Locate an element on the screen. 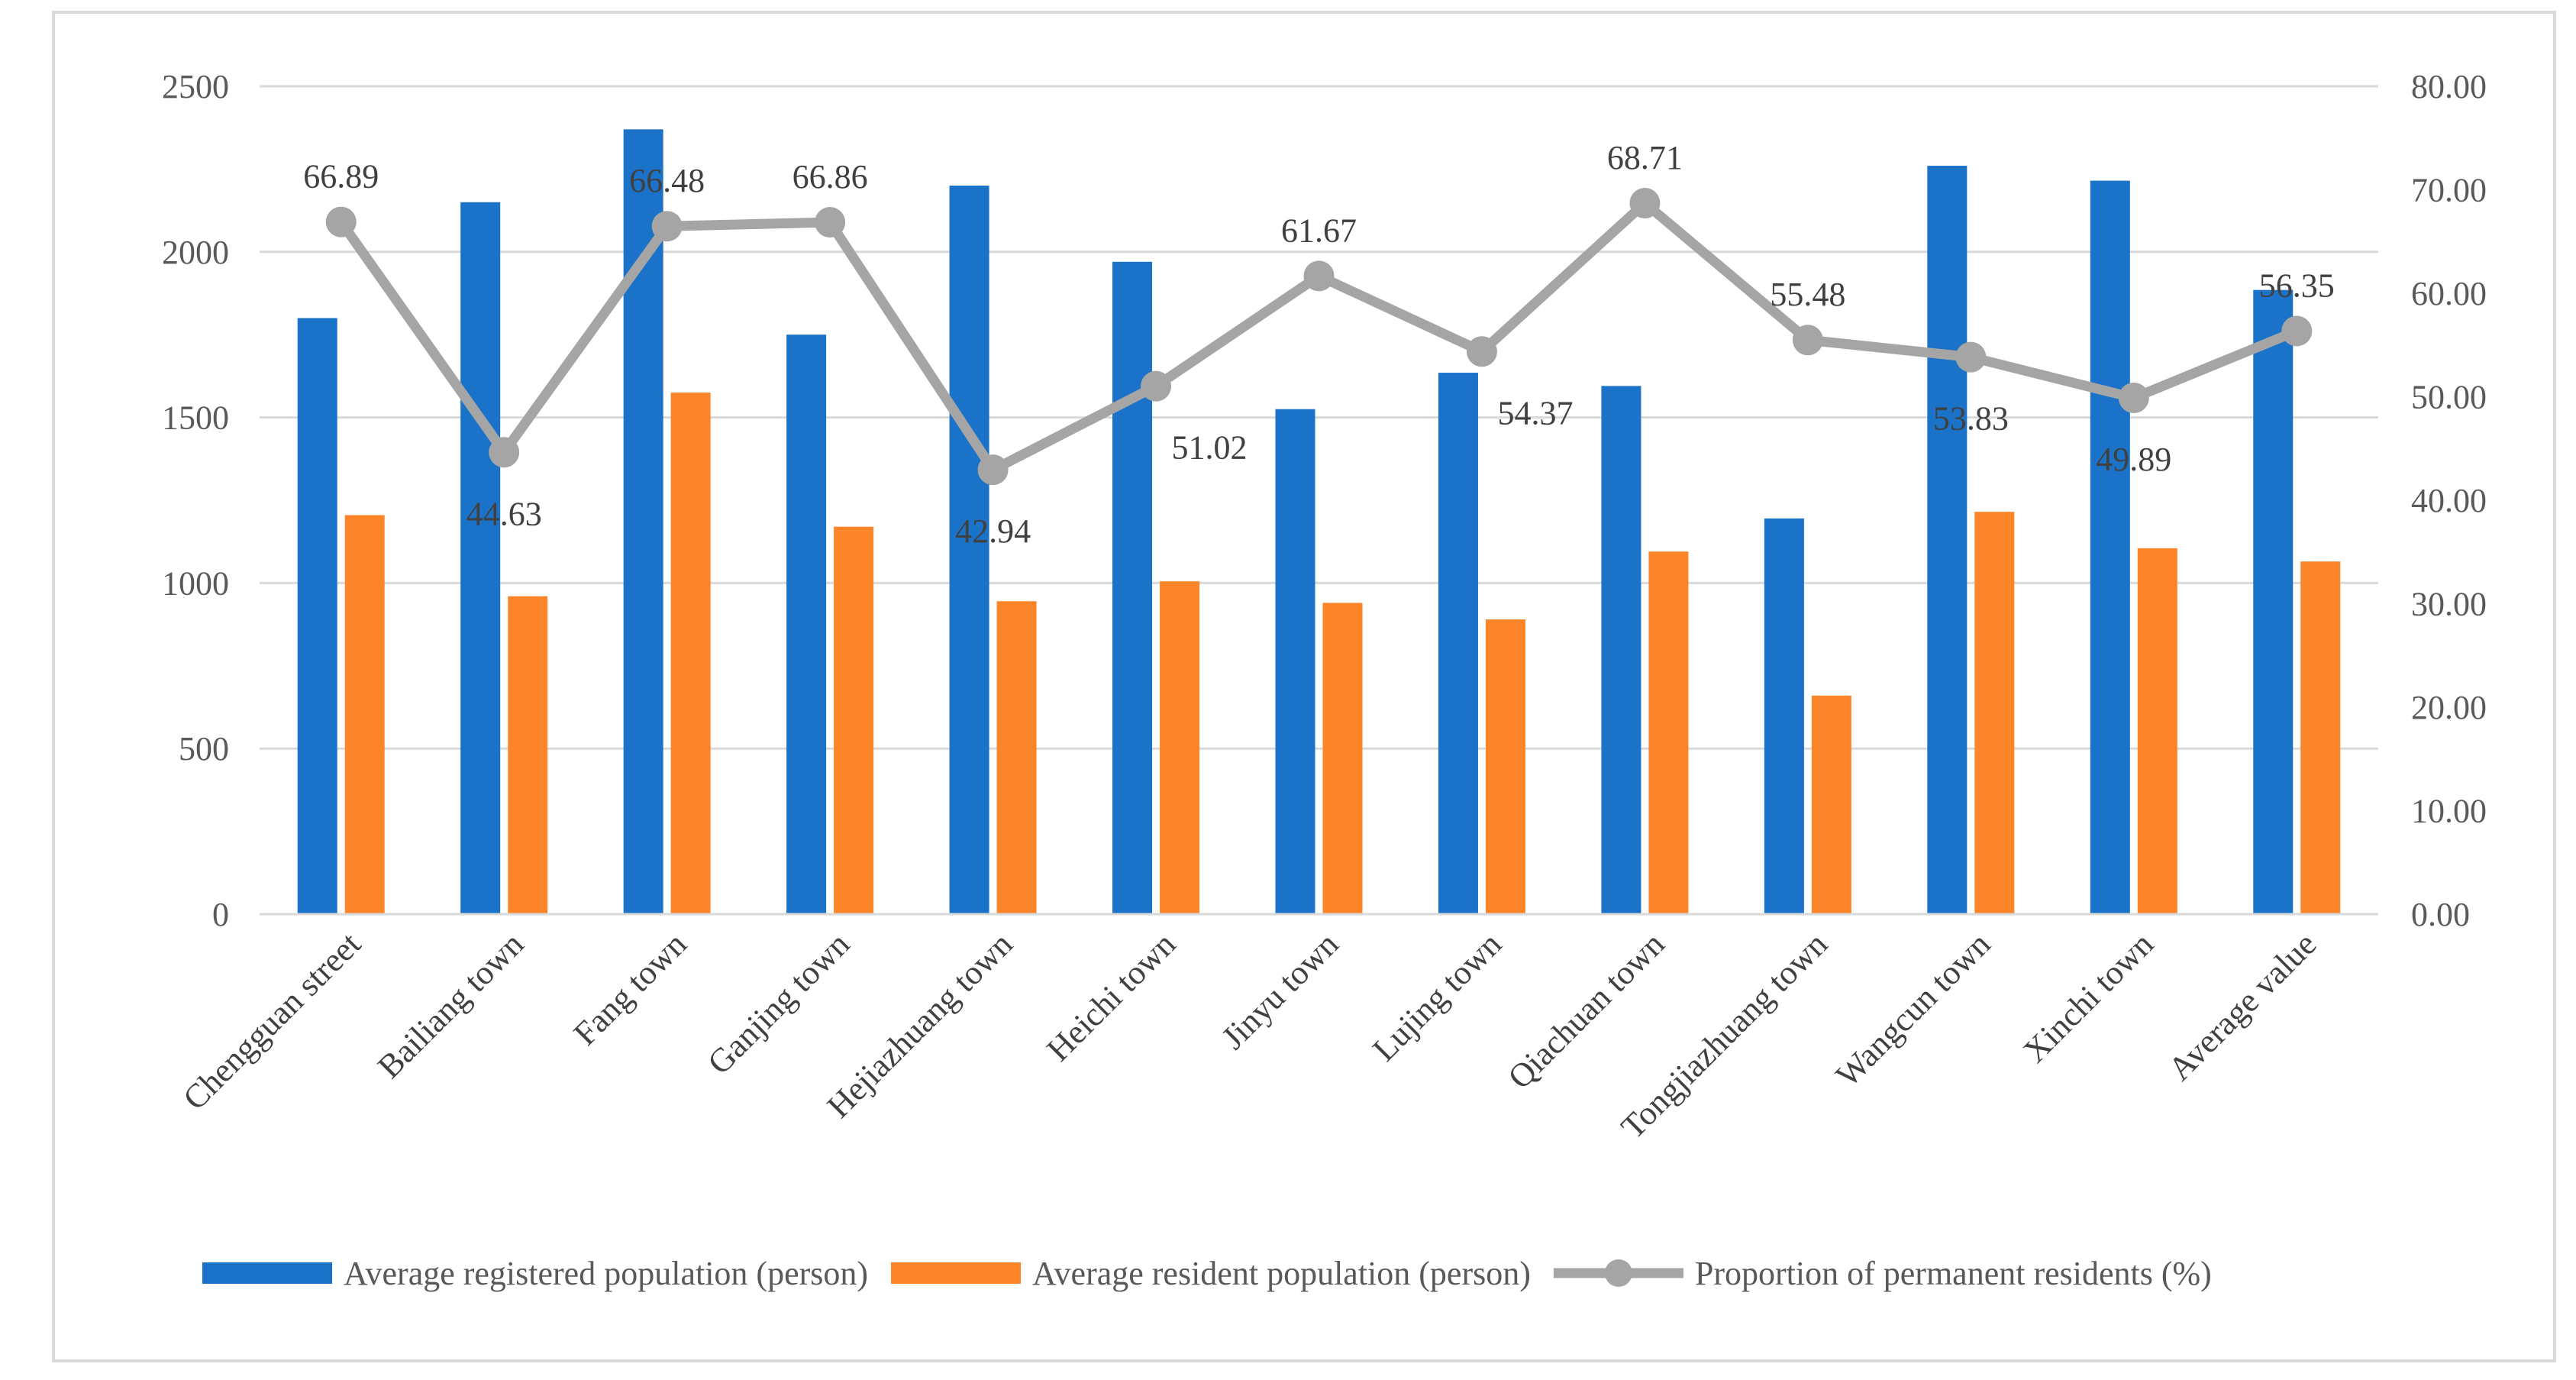 The width and height of the screenshot is (2576, 1380). y-right-tick-label: 80.00 is located at coordinates (2449, 86).